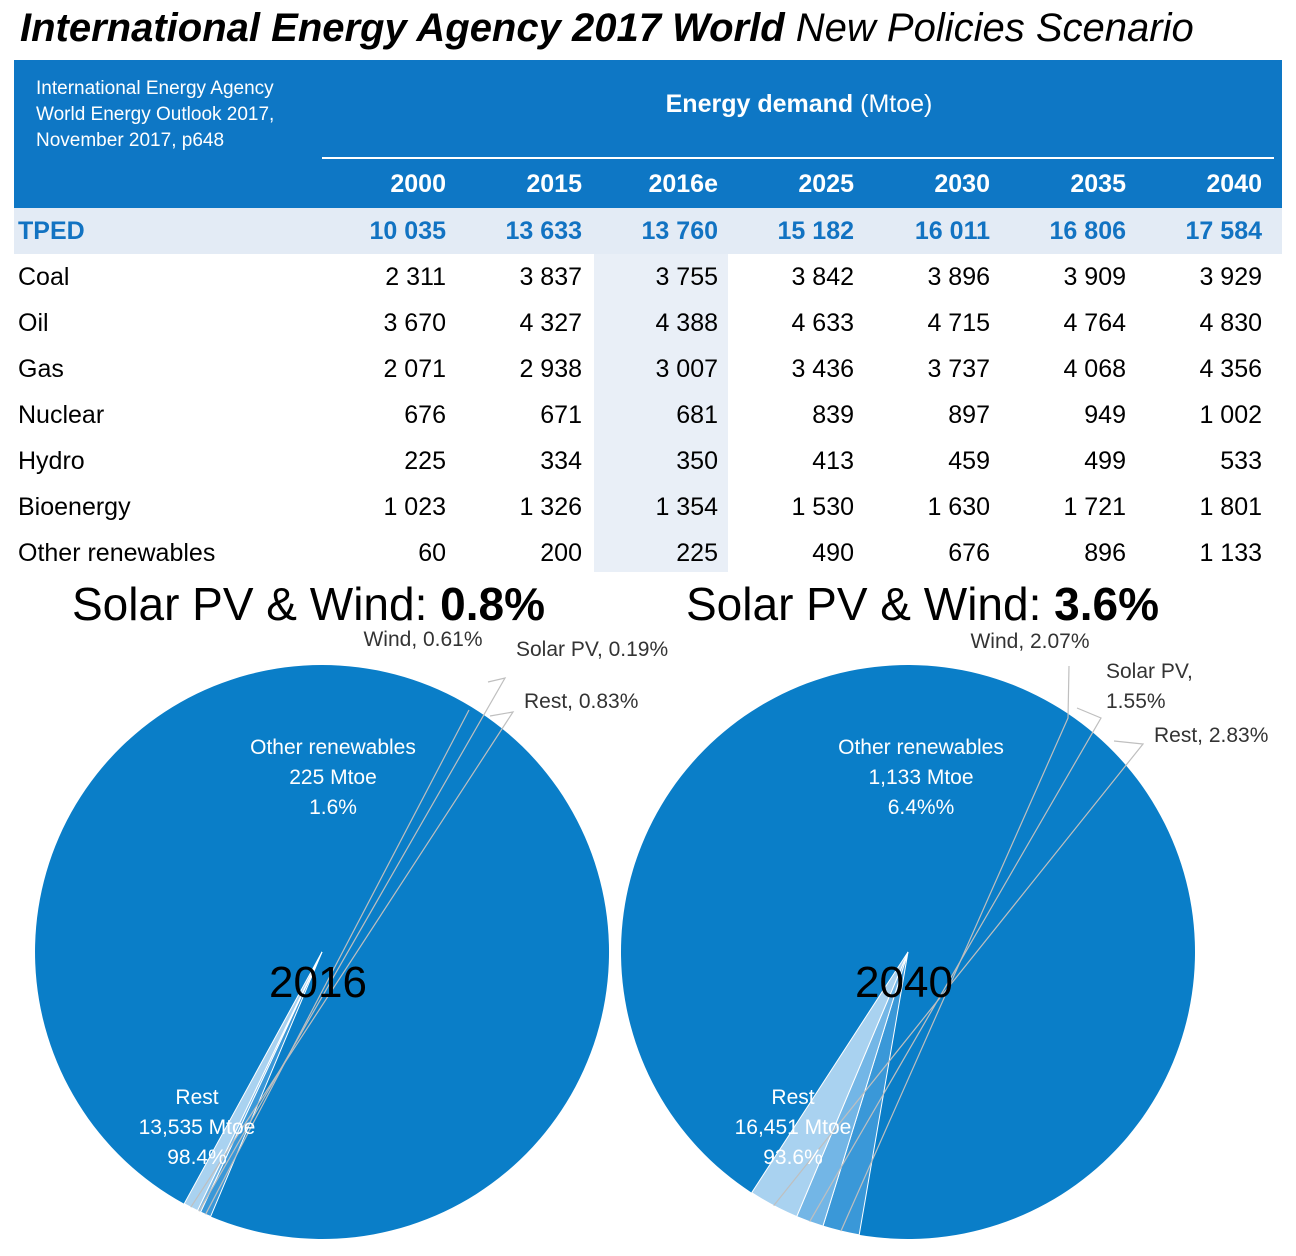 The width and height of the screenshot is (1296, 1256). Describe the element at coordinates (1094, 323) in the screenshot. I see `table-cell: 4 764` at that location.